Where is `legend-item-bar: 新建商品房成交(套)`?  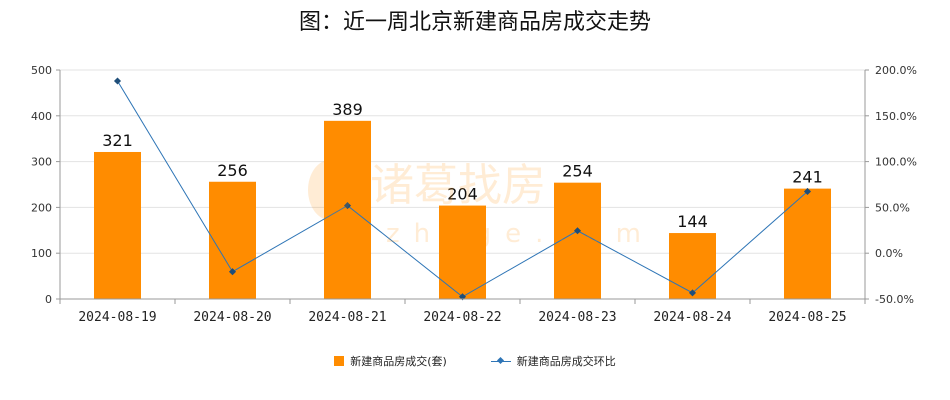 legend-item-bar: 新建商品房成交(套) is located at coordinates (390, 361).